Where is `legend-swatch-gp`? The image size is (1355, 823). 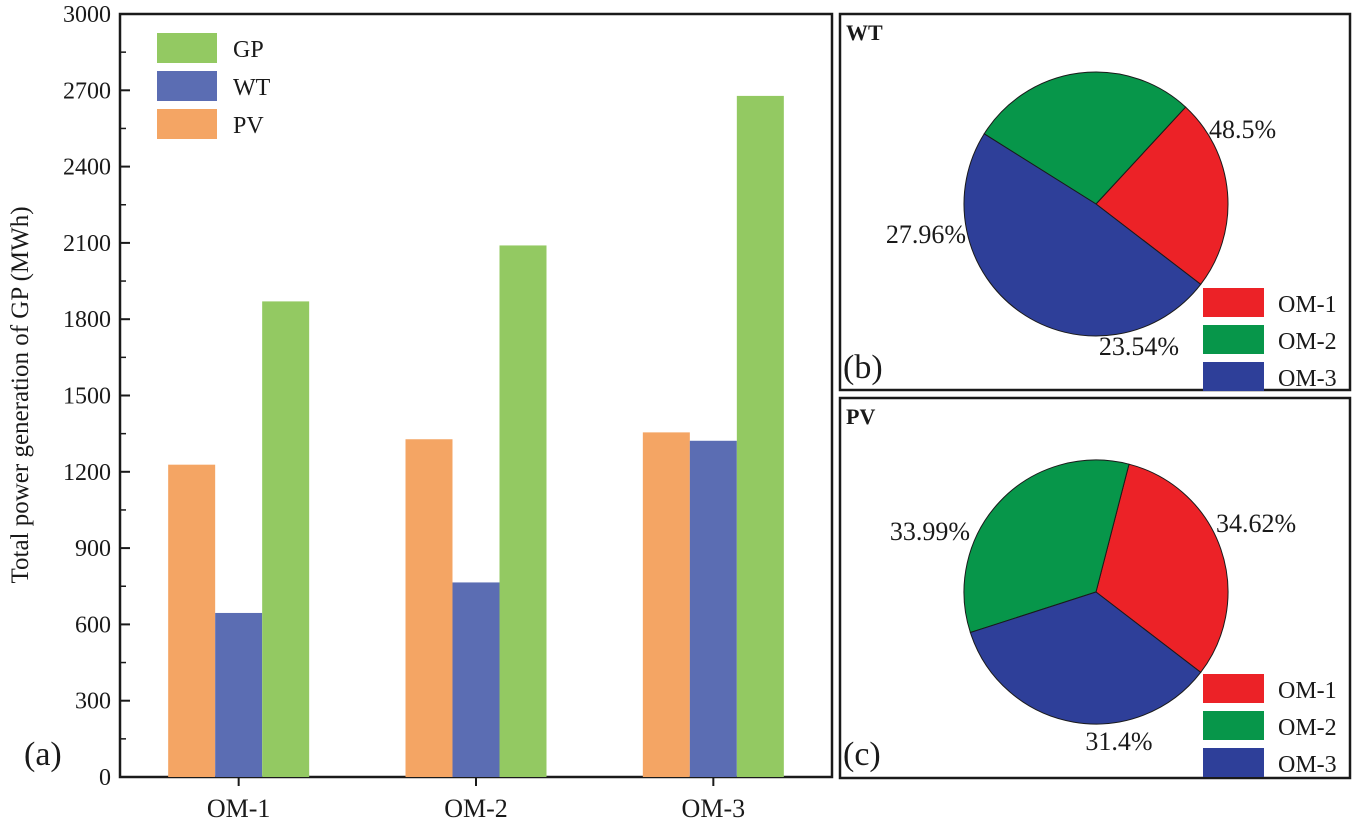
legend-swatch-gp is located at coordinates (187, 48).